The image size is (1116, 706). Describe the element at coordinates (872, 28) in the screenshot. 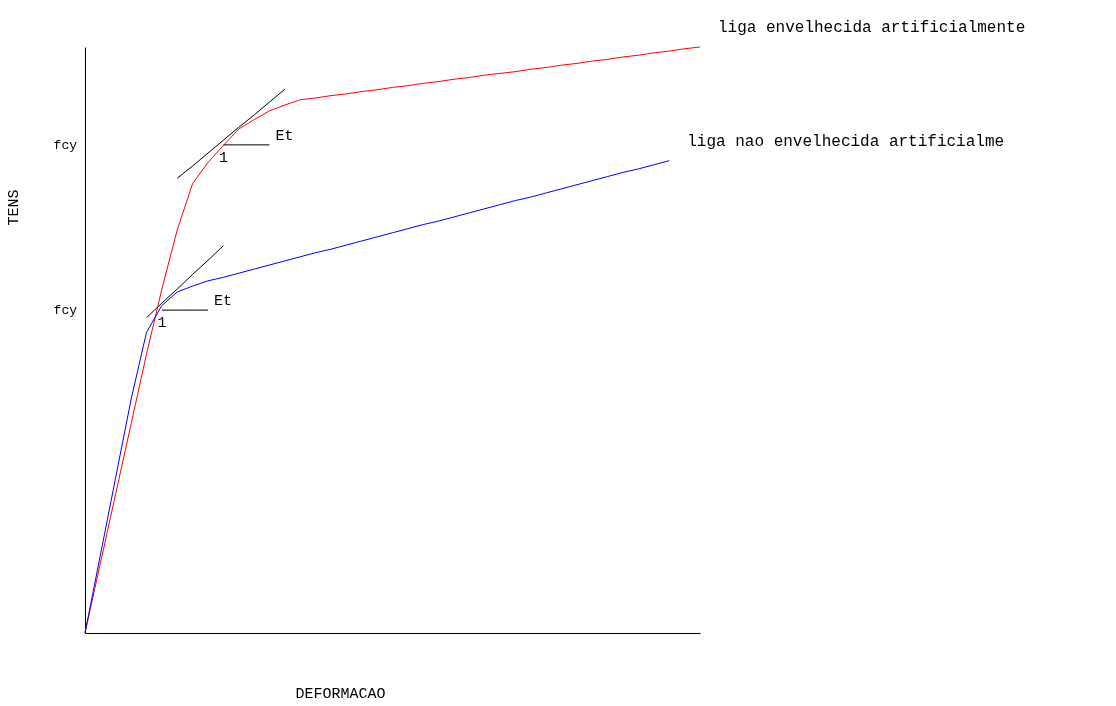

I see `series-label: liga envelhecida artificialmente` at that location.